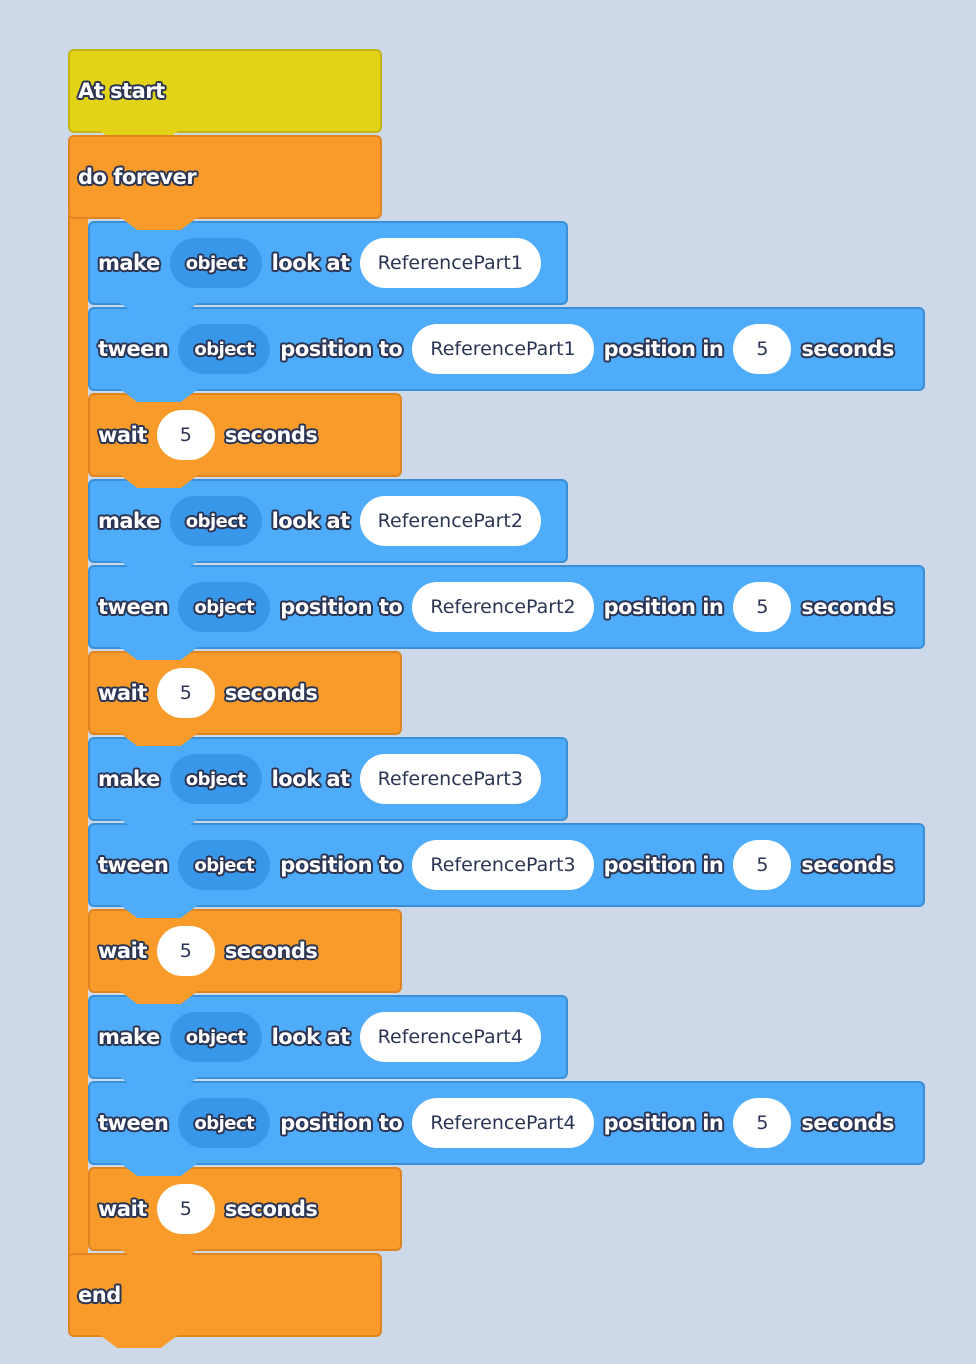  Describe the element at coordinates (99, 1295) in the screenshot. I see `end-label: end` at that location.